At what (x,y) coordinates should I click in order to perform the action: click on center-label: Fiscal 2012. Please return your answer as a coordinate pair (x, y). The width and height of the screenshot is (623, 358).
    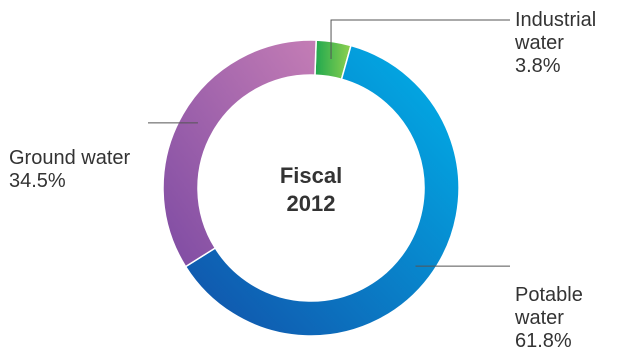
    Looking at the image, I should click on (311, 190).